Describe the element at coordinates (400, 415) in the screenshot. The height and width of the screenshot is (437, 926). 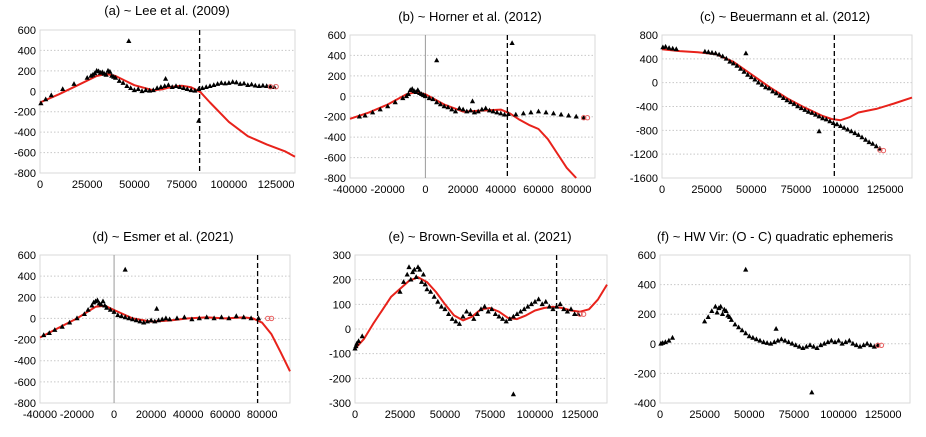
I see `x-tick-label: 25000` at that location.